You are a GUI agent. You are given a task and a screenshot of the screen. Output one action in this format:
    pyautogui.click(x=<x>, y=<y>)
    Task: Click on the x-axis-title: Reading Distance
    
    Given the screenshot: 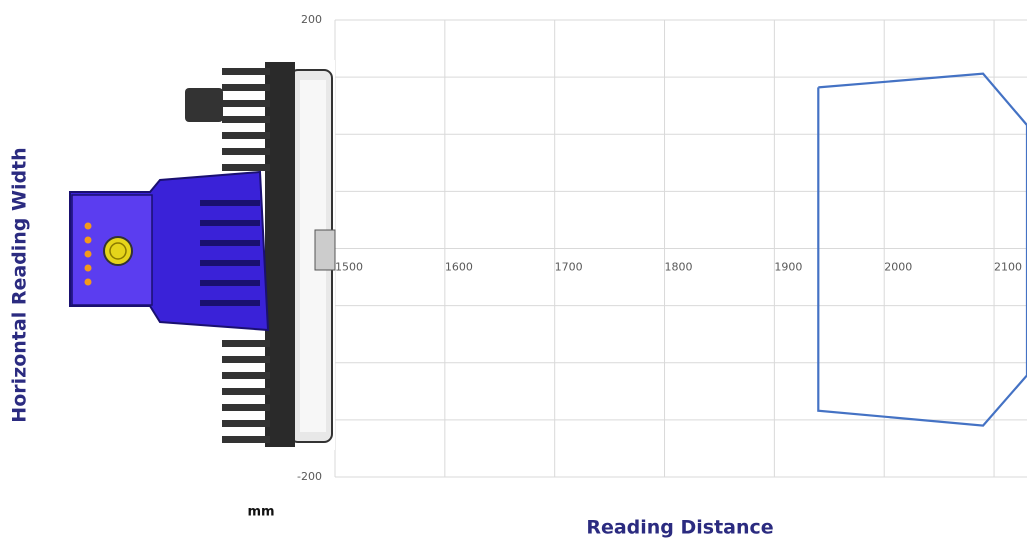 What is the action you would take?
    pyautogui.click(x=679, y=528)
    